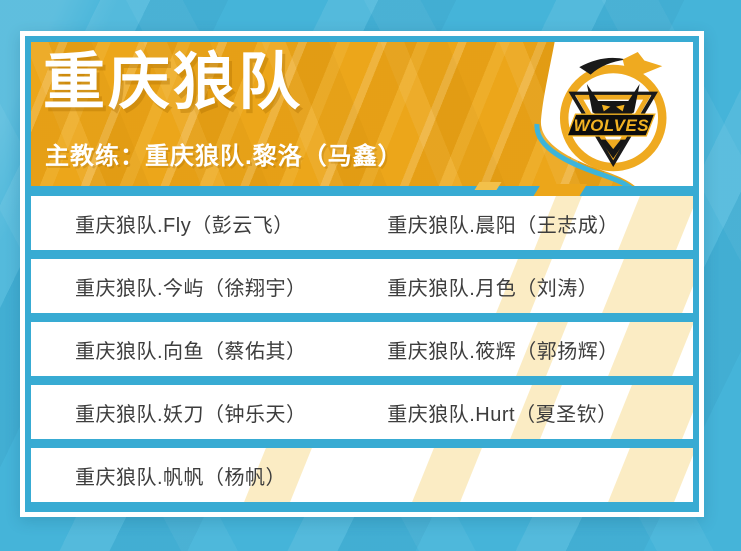  I want to click on player-name: 重庆狼队.今屿（徐翔宇）, so click(191, 288).